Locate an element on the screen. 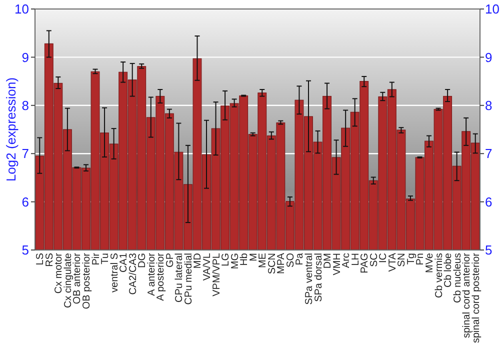 Image resolution: width=500 pixels, height=350 pixels. y2-tick-label: 6 is located at coordinates (488, 202).